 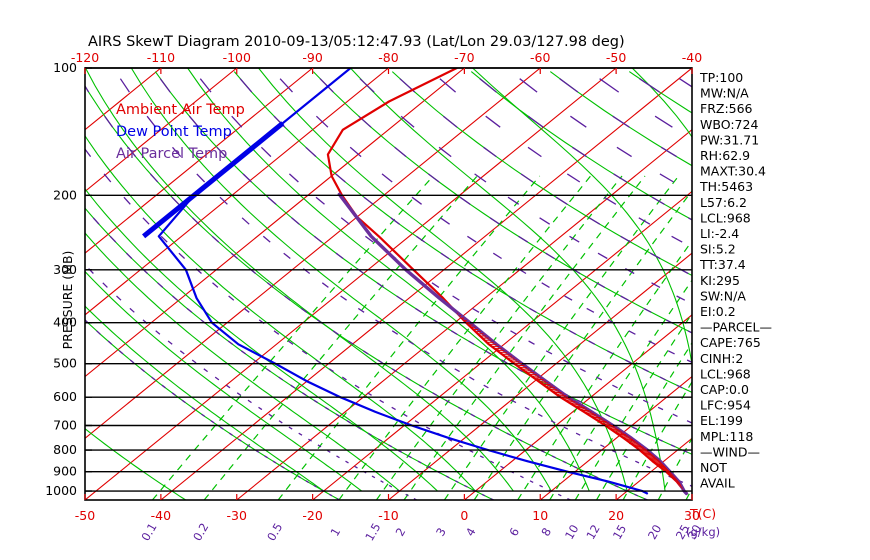 I want to click on pressure-tick-label: 400, so click(x=65, y=322).